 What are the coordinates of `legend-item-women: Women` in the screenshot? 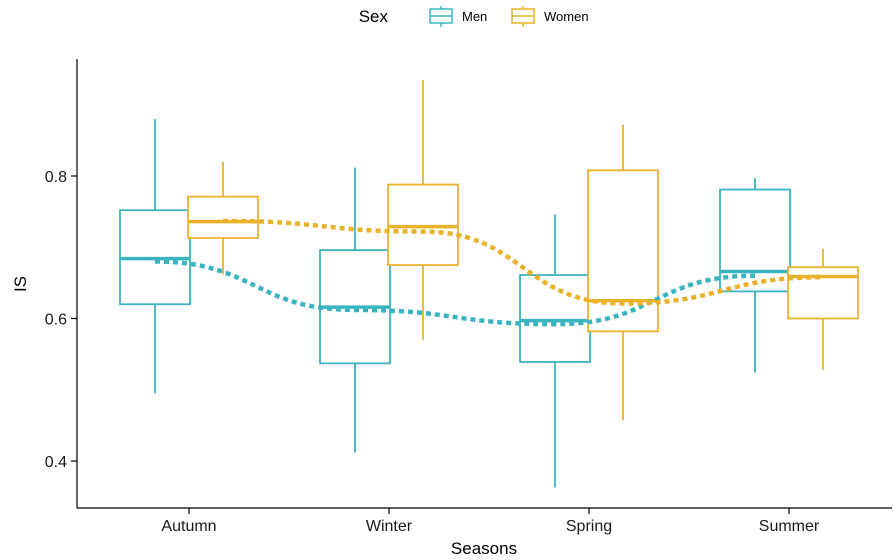 It's located at (550, 16).